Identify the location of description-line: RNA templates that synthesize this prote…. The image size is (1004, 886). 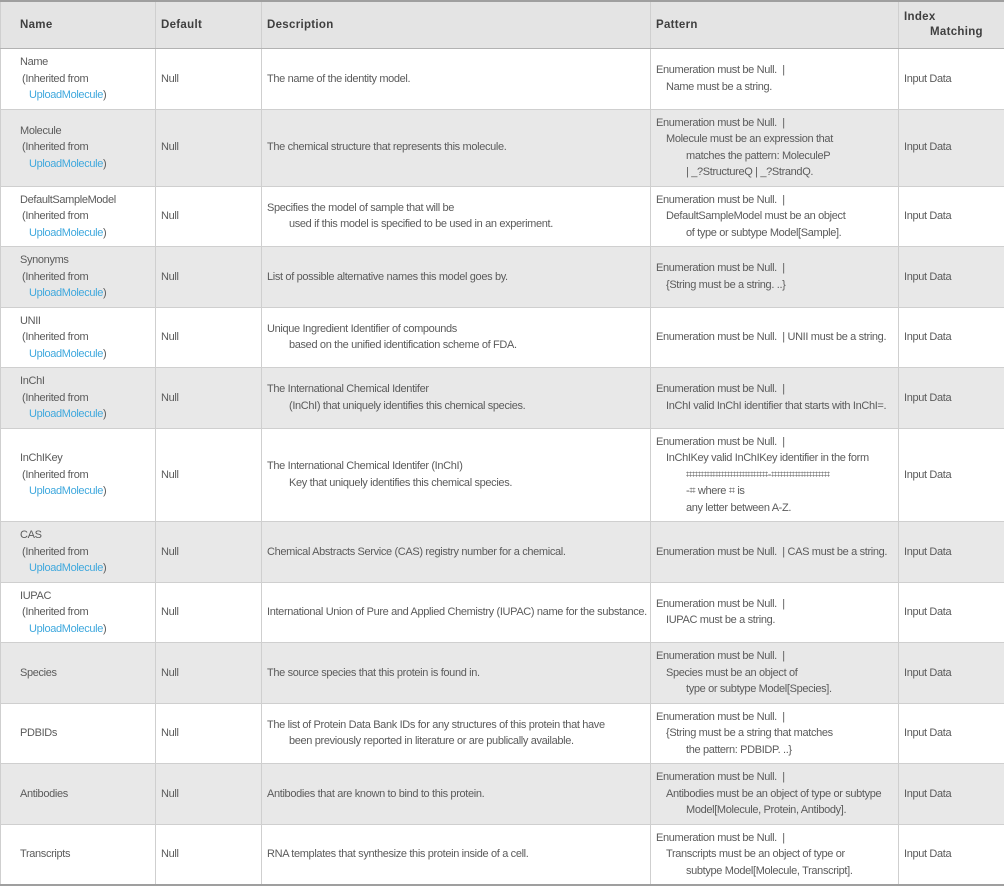
(456, 854).